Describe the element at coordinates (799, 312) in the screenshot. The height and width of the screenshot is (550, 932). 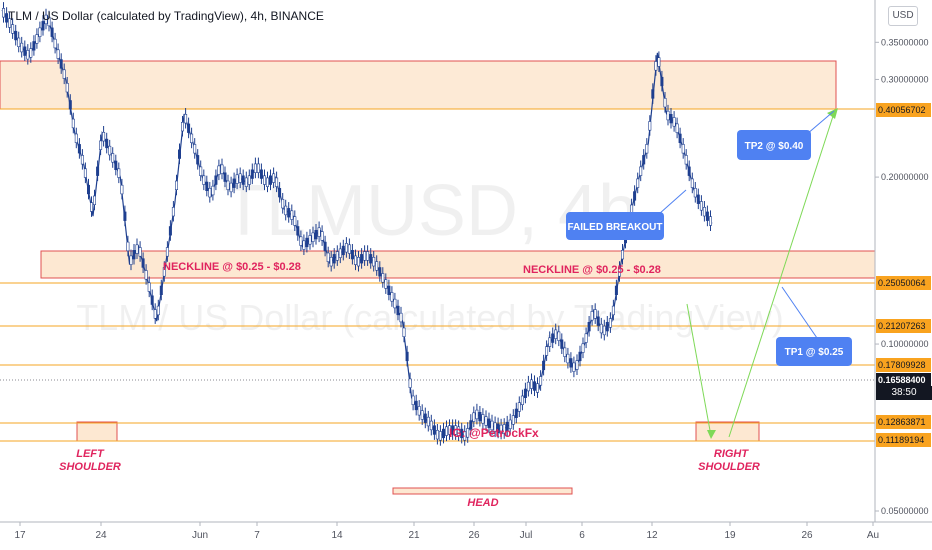
I see `tp1-pointer` at that location.